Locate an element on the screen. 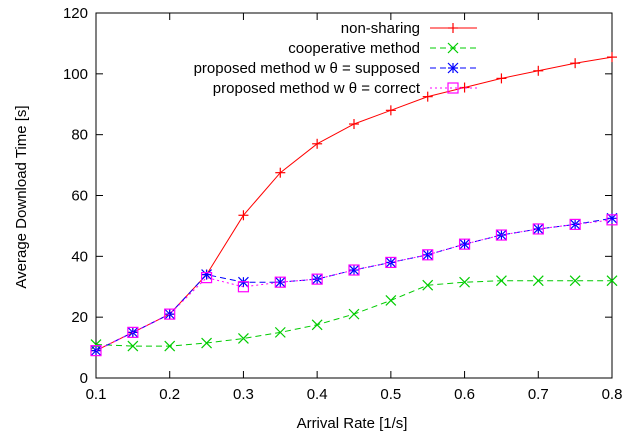 This screenshot has height=435, width=638. y-axis-tick-labels: 0 20 40 60 80 100 120 is located at coordinates (75, 196).